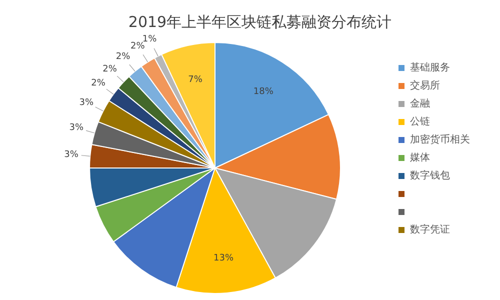 The image size is (500, 300). Describe the element at coordinates (440, 140) in the screenshot. I see `legend-label: 加密货币相关` at that location.